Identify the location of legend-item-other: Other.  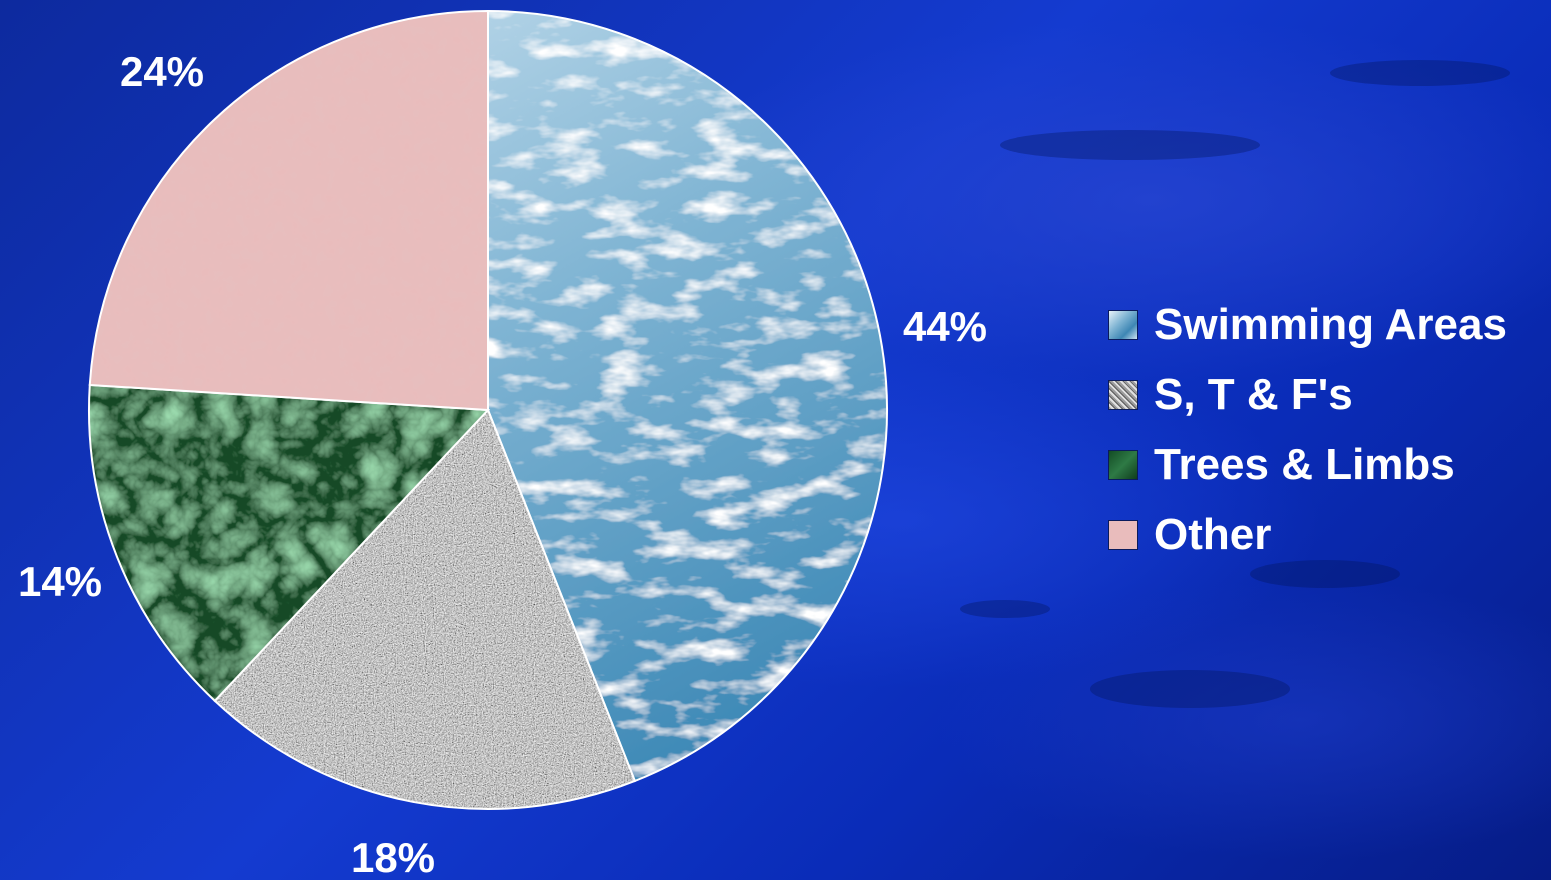
(1307, 535).